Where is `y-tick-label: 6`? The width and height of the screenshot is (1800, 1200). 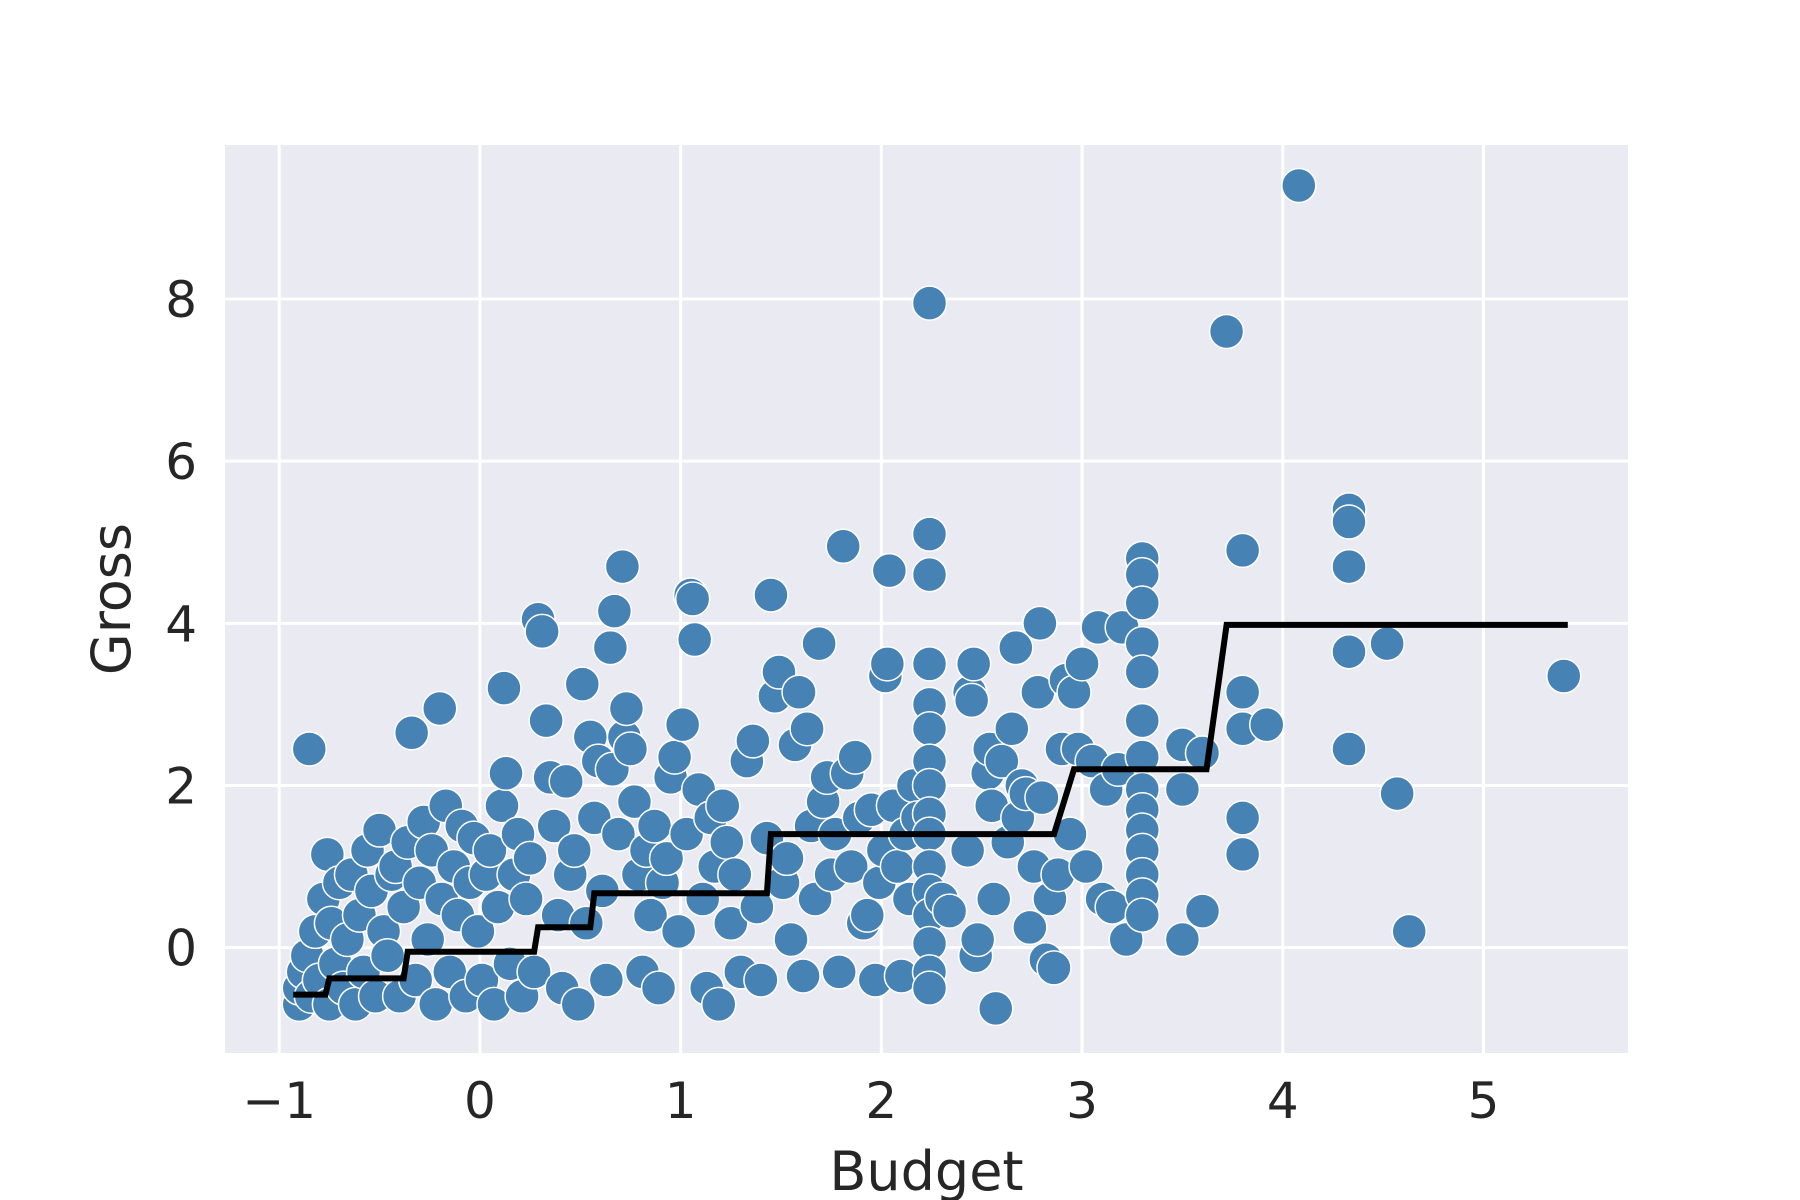 y-tick-label: 6 is located at coordinates (181, 462).